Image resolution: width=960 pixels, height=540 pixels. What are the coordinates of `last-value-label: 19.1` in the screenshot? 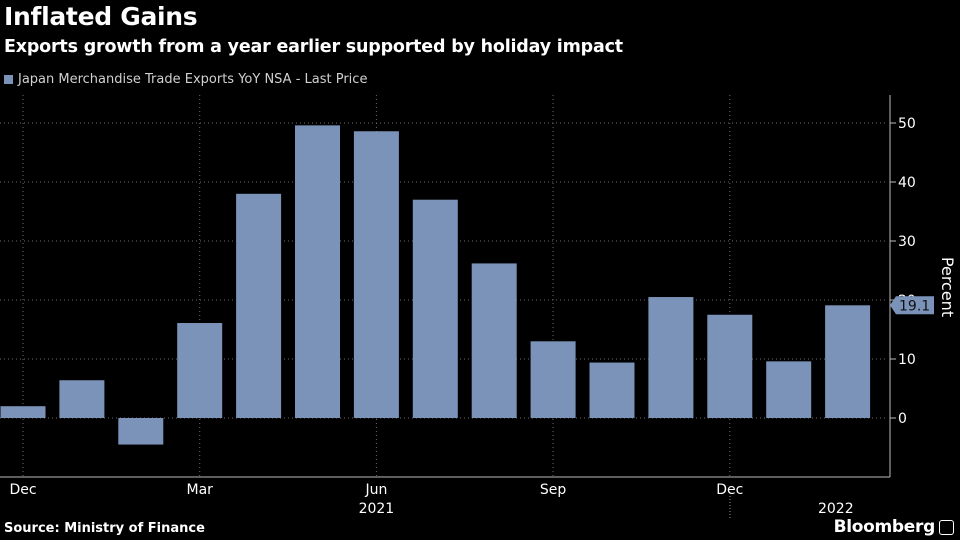 It's located at (914, 306).